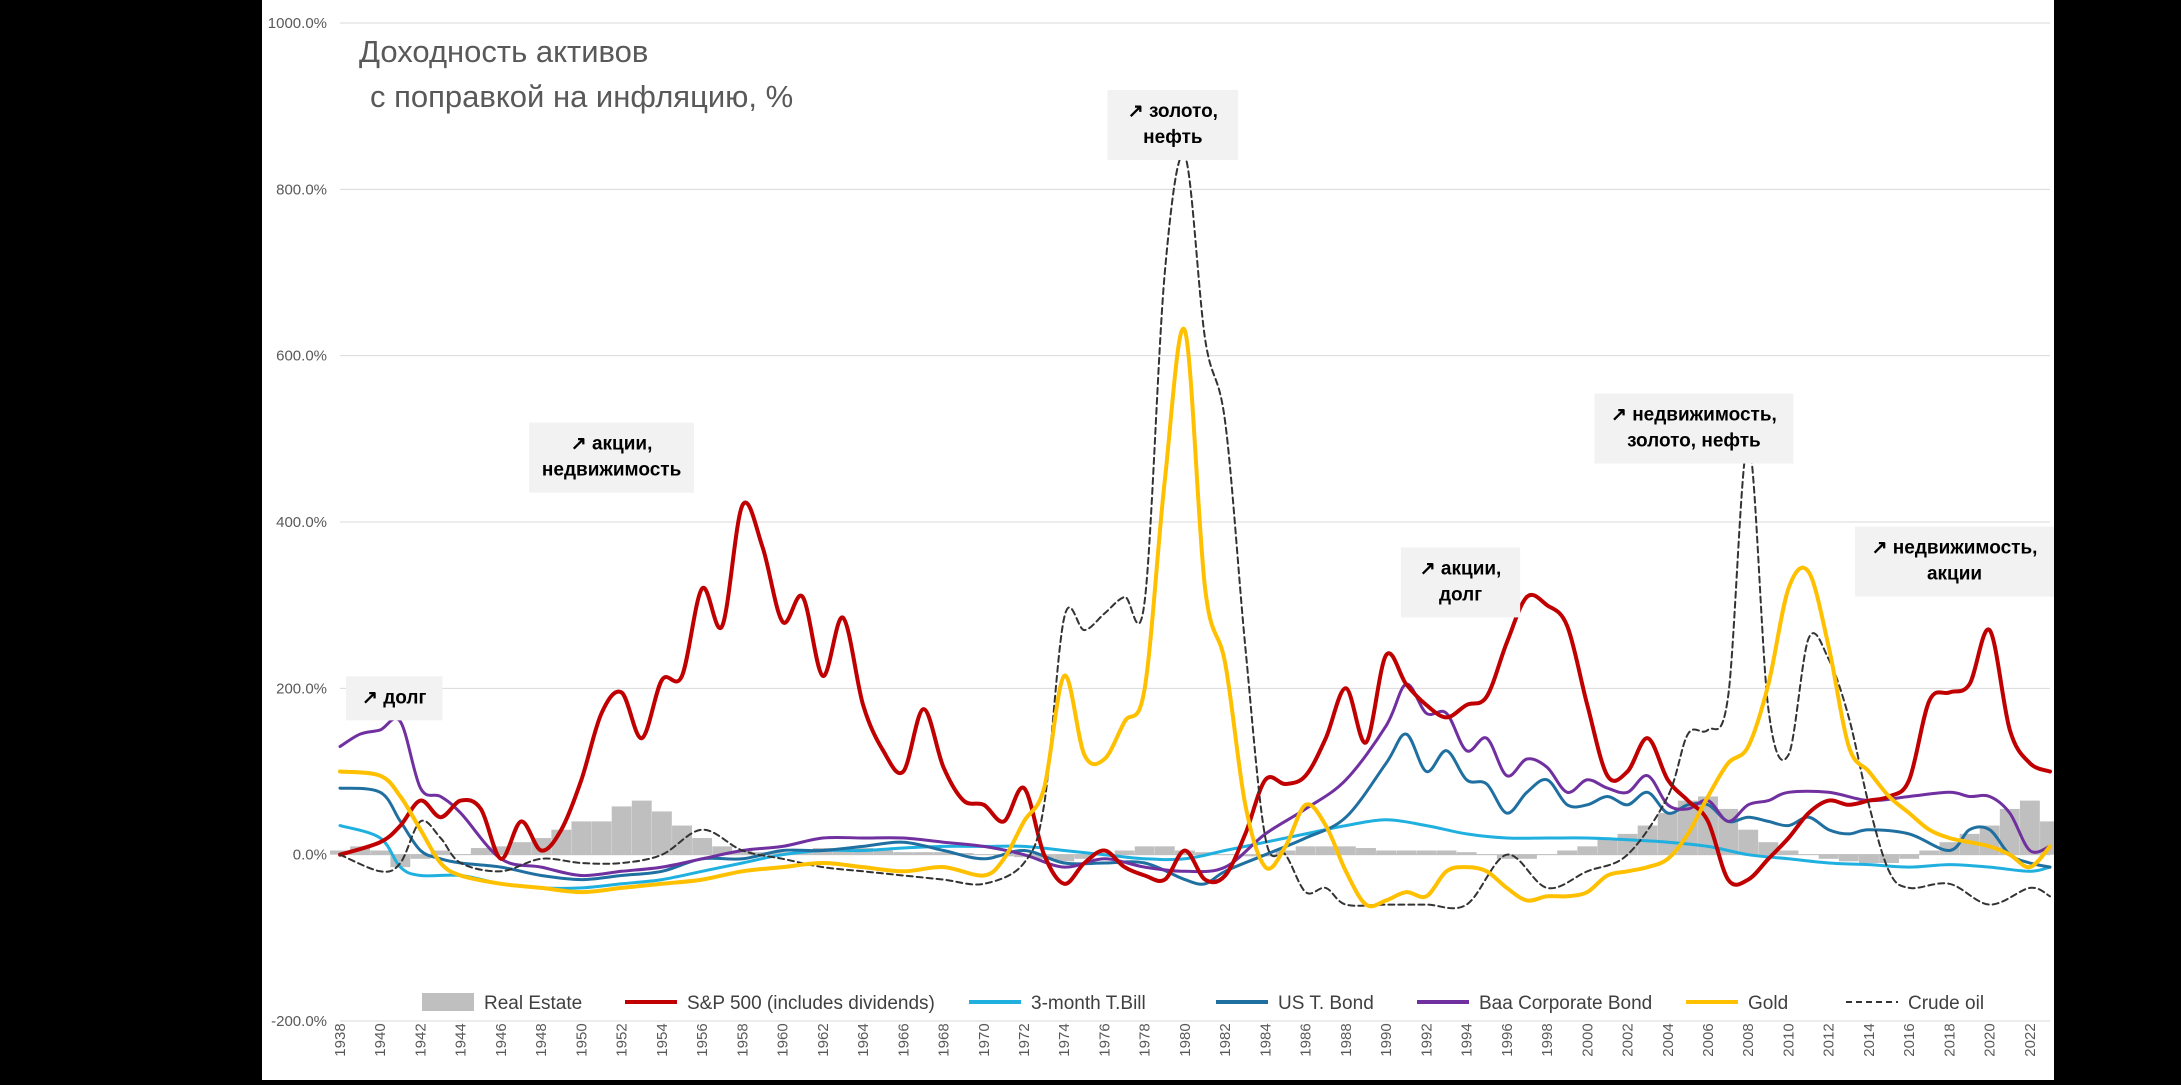 The width and height of the screenshot is (2181, 1085). What do you see at coordinates (1426, 1039) in the screenshot?
I see `x-tick-label: 1992` at bounding box center [1426, 1039].